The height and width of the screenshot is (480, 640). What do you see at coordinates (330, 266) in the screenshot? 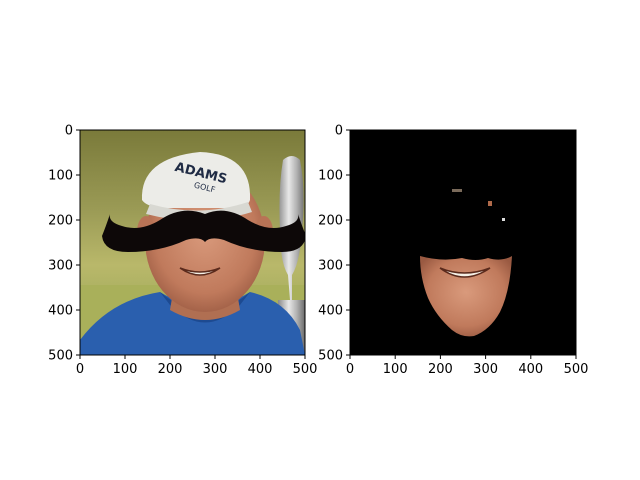
I see `right-y-tick-label: 300` at bounding box center [330, 266].